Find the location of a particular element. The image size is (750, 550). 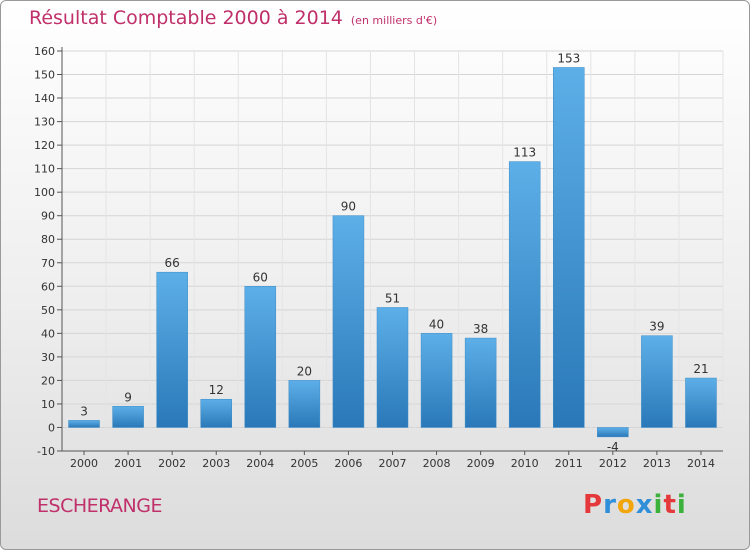

chart-title-text: Résultat Comptable 2000 à 2014 is located at coordinates (186, 18).